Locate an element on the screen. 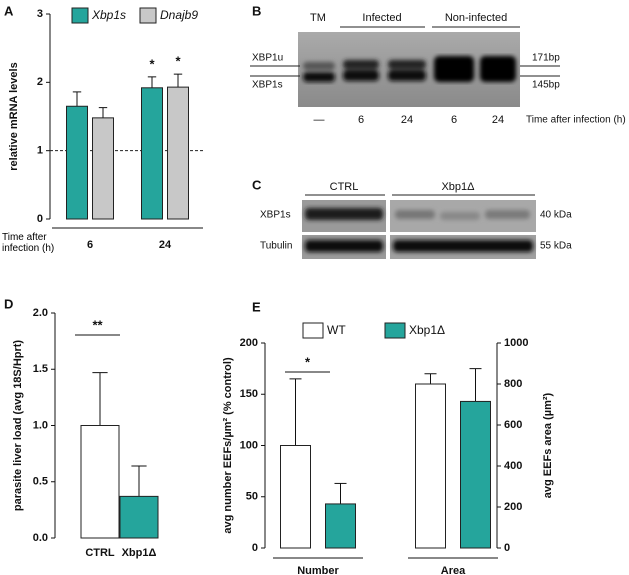 Image resolution: width=629 pixels, height=575 pixels. x-tick-label: Number is located at coordinates (318, 570).